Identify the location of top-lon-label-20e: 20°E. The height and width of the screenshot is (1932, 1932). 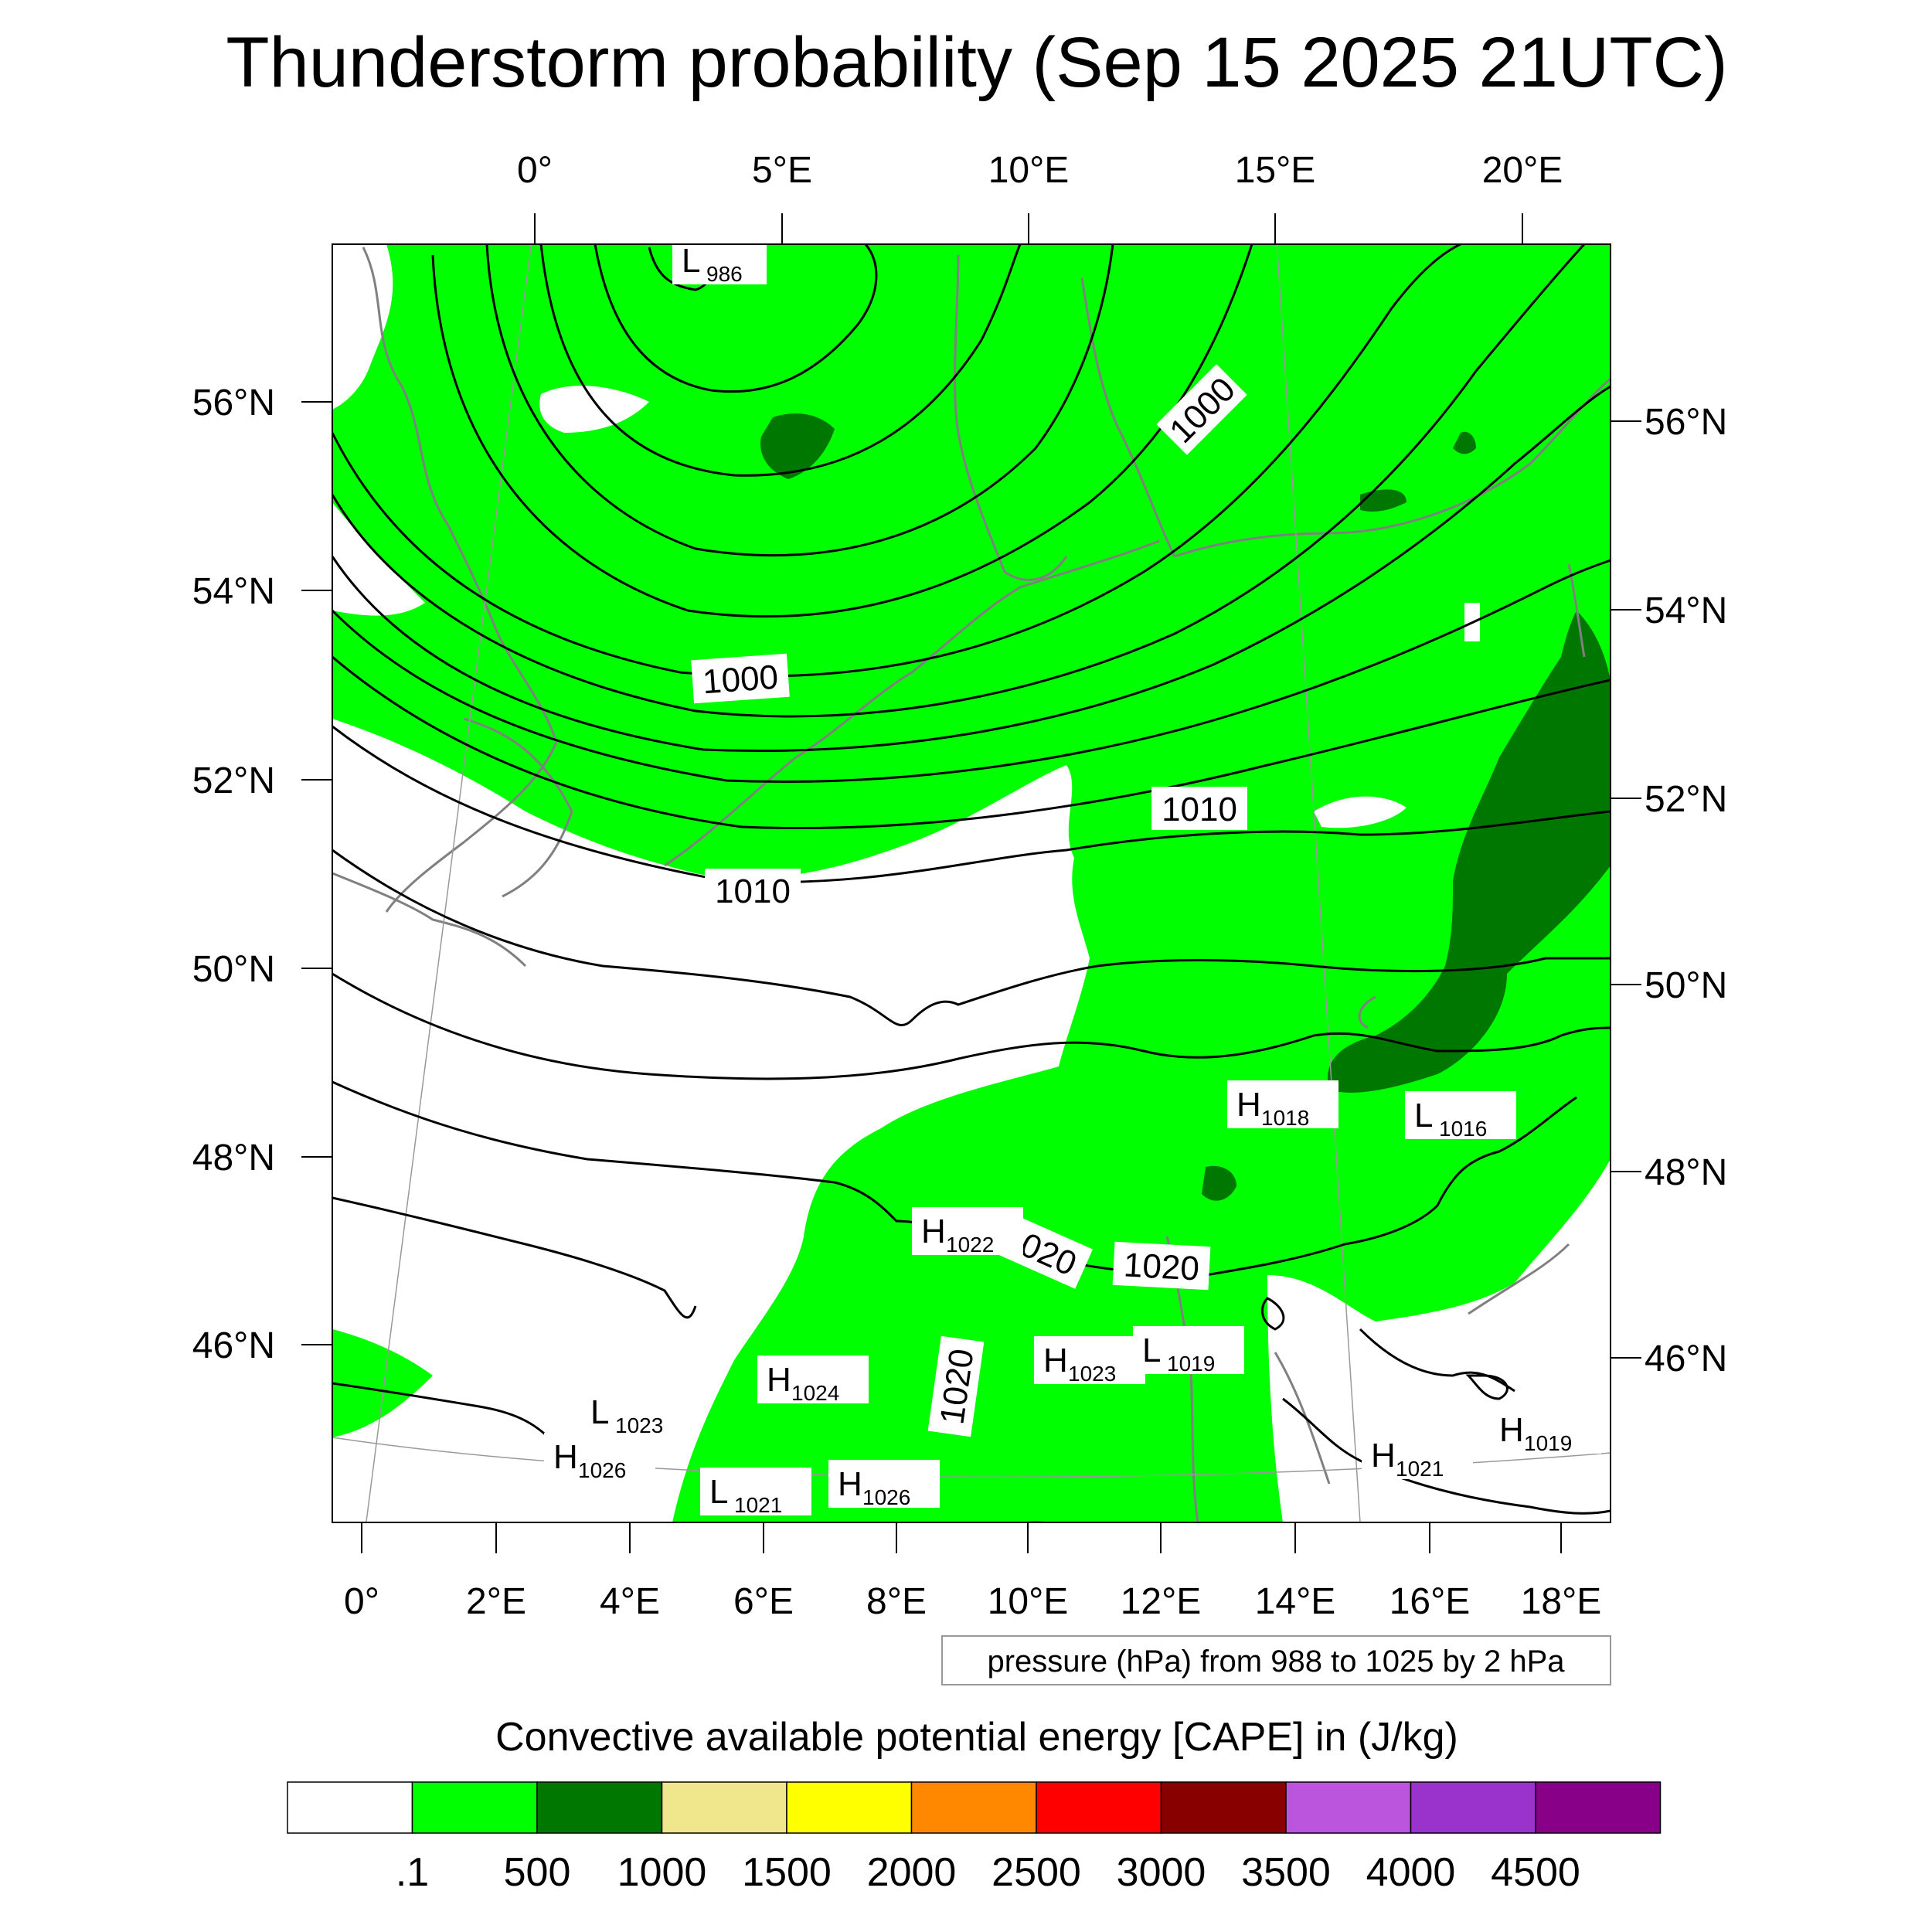
(1523, 170).